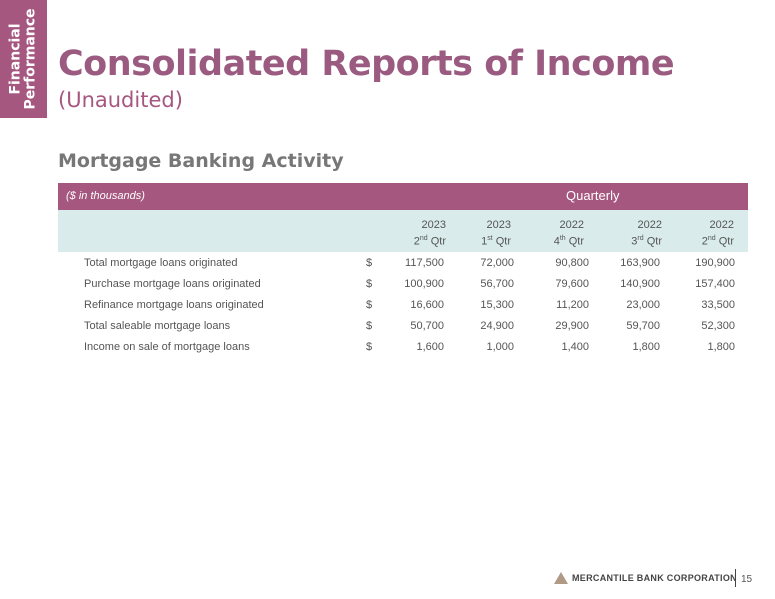 The image size is (775, 599). I want to click on cell-value: 117,500, so click(424, 263).